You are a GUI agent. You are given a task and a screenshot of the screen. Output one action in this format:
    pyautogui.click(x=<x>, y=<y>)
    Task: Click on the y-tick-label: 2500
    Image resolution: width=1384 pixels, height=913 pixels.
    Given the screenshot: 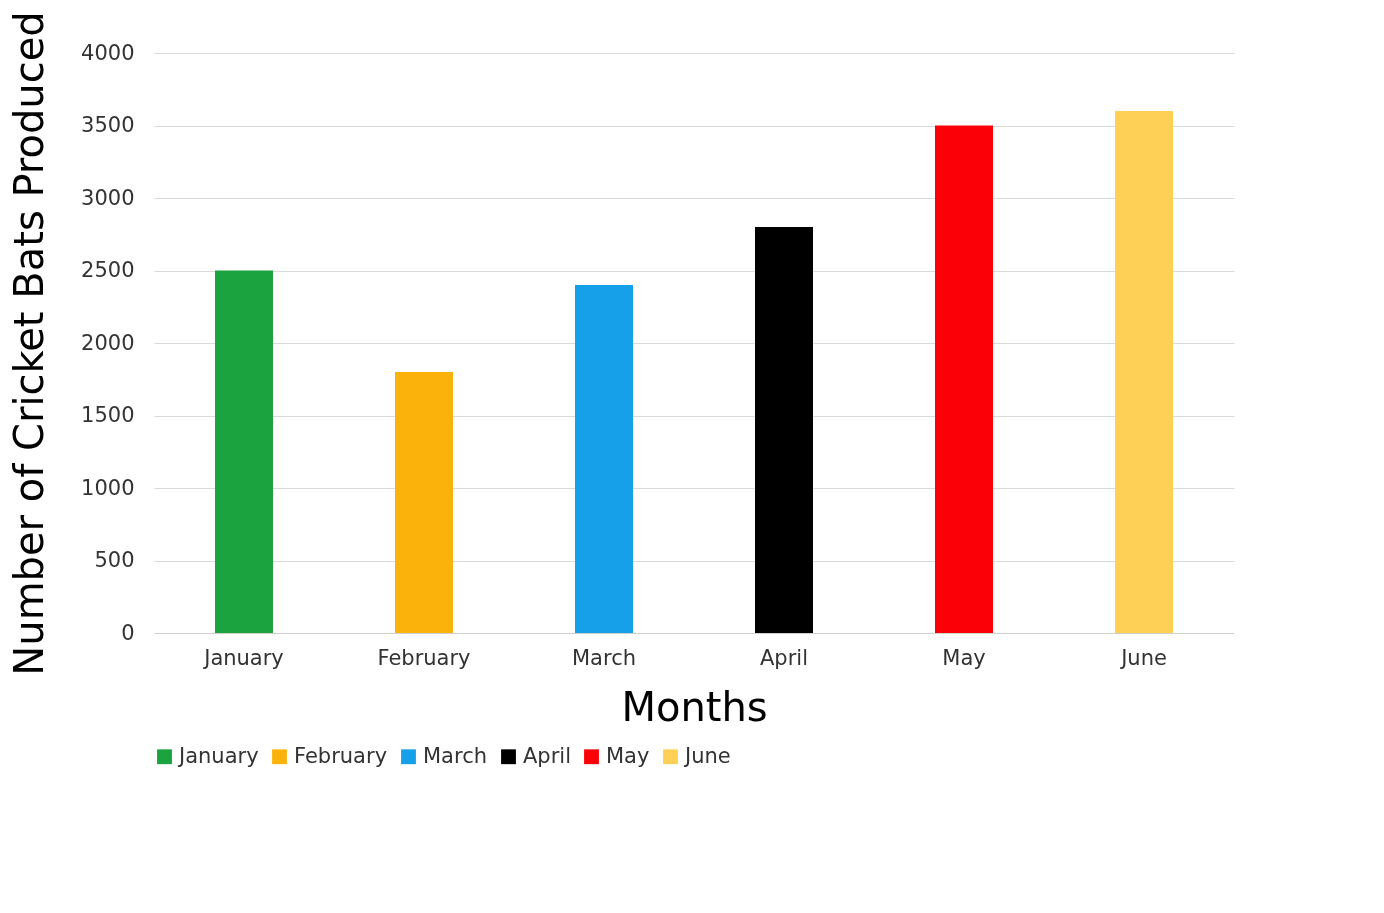 What is the action you would take?
    pyautogui.click(x=108, y=270)
    